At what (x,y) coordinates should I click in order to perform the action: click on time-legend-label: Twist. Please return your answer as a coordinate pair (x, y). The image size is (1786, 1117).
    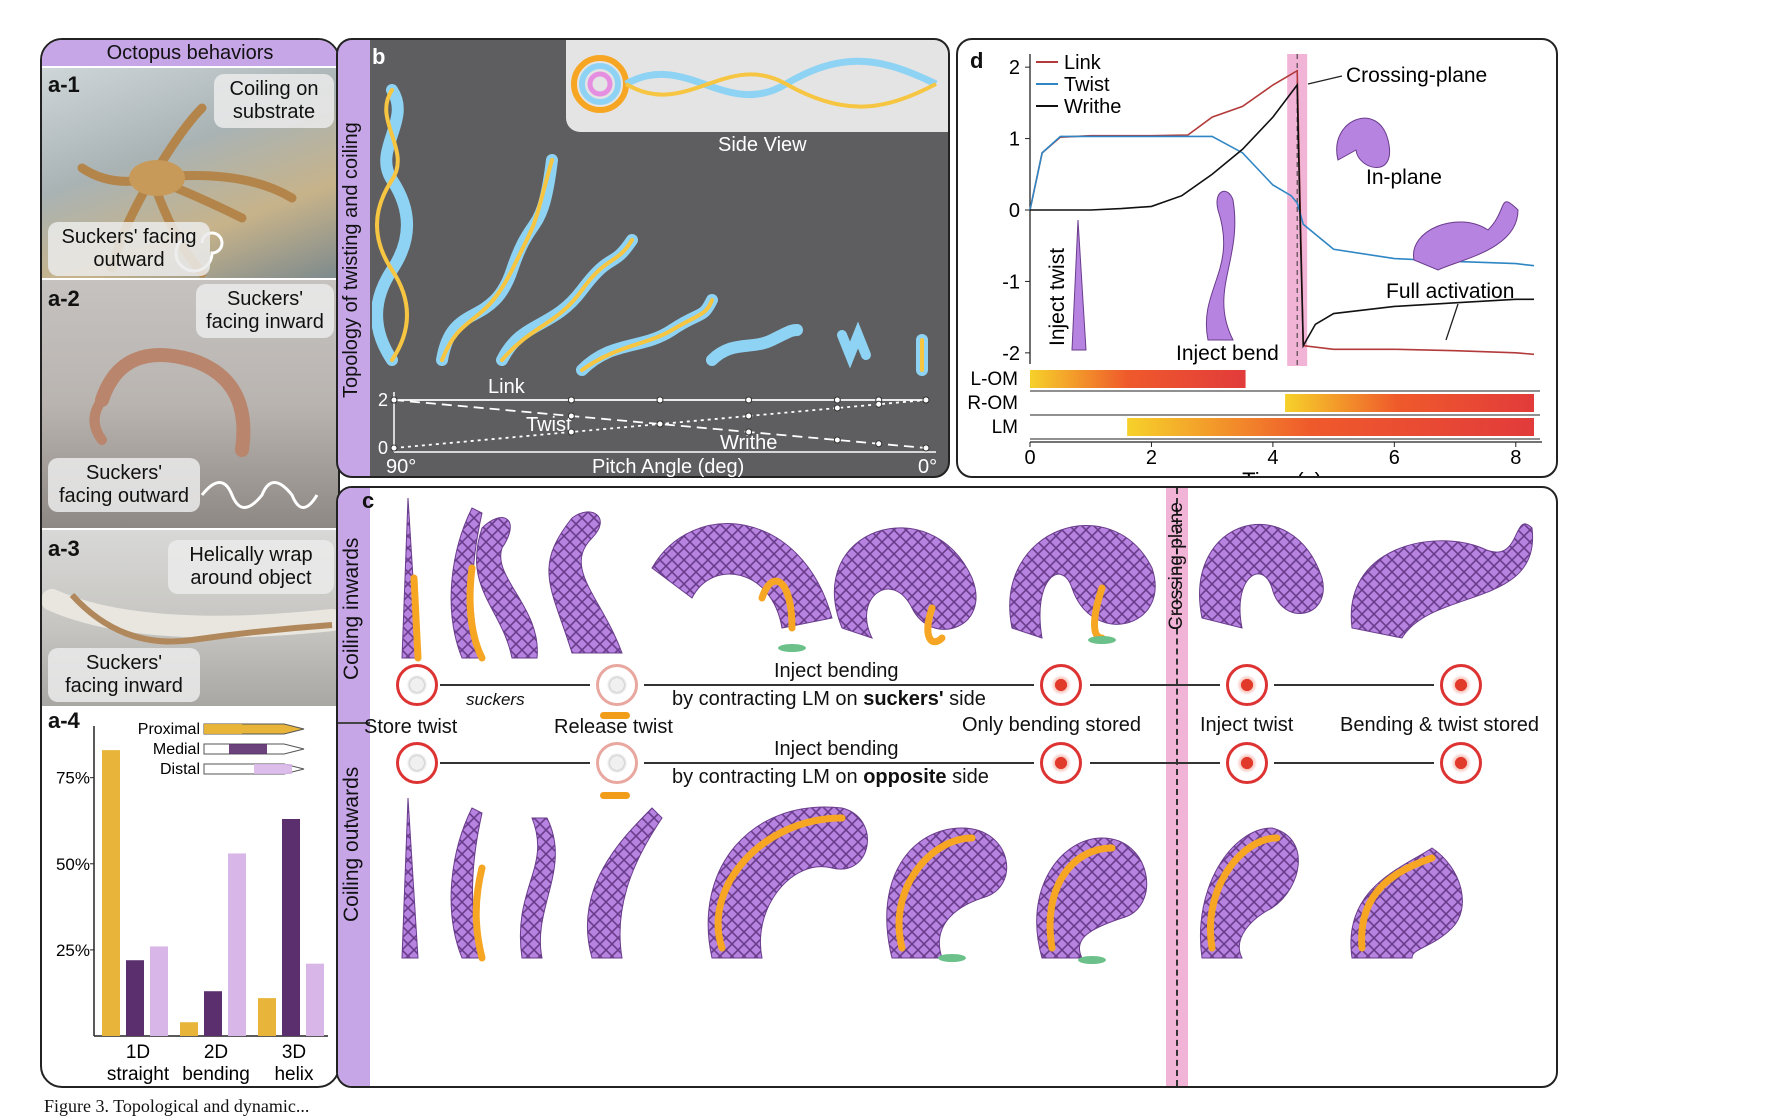
    Looking at the image, I should click on (1087, 85).